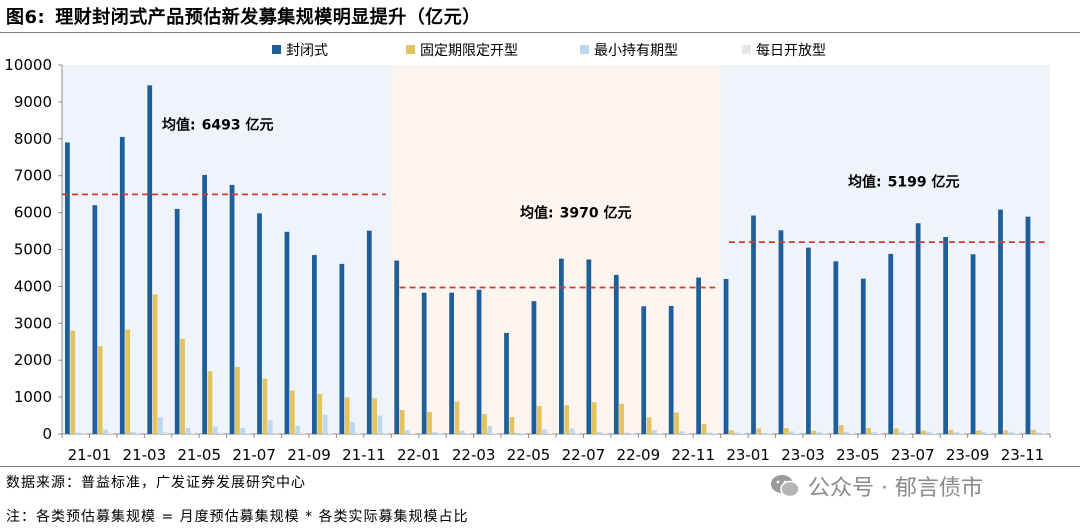 The width and height of the screenshot is (1080, 529). Describe the element at coordinates (636, 51) in the screenshot. I see `legend-label-3: 最小持有期型` at that location.